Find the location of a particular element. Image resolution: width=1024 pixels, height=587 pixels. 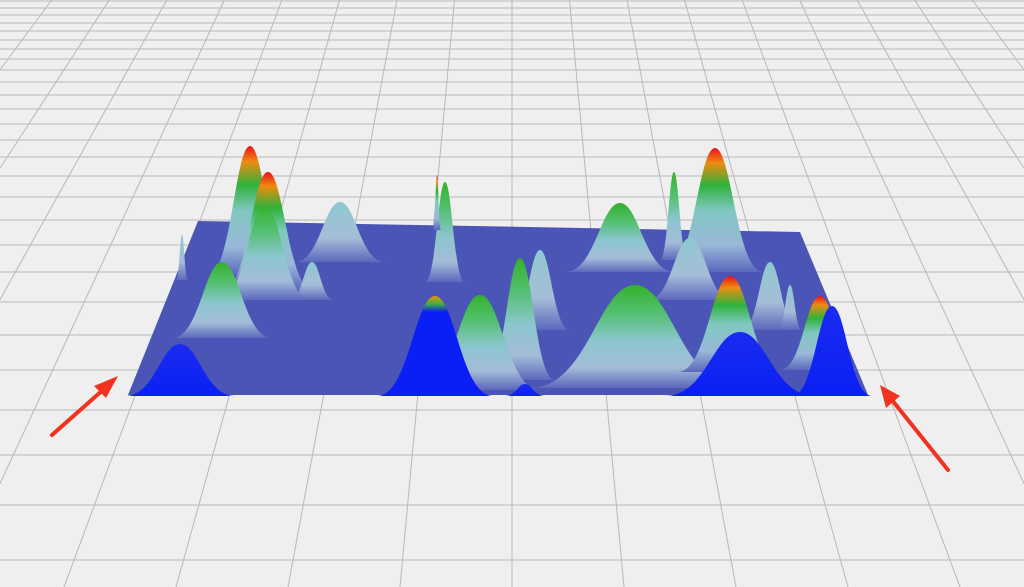

arrow-right-head is located at coordinates (890, 396).